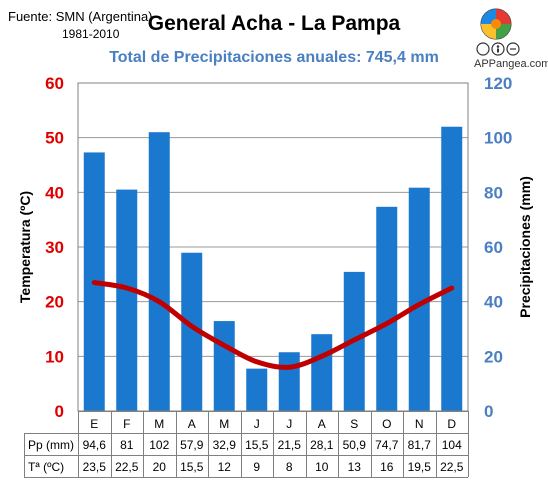 The image size is (548, 486). What do you see at coordinates (59, 411) in the screenshot?
I see `left-tick-label: 0` at bounding box center [59, 411].